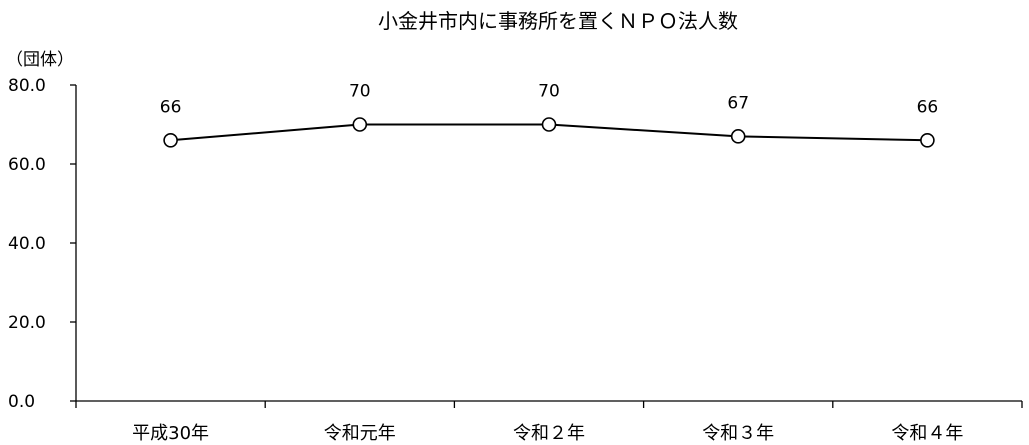  I want to click on y-axis-unit-label: （団体）, so click(40, 60).